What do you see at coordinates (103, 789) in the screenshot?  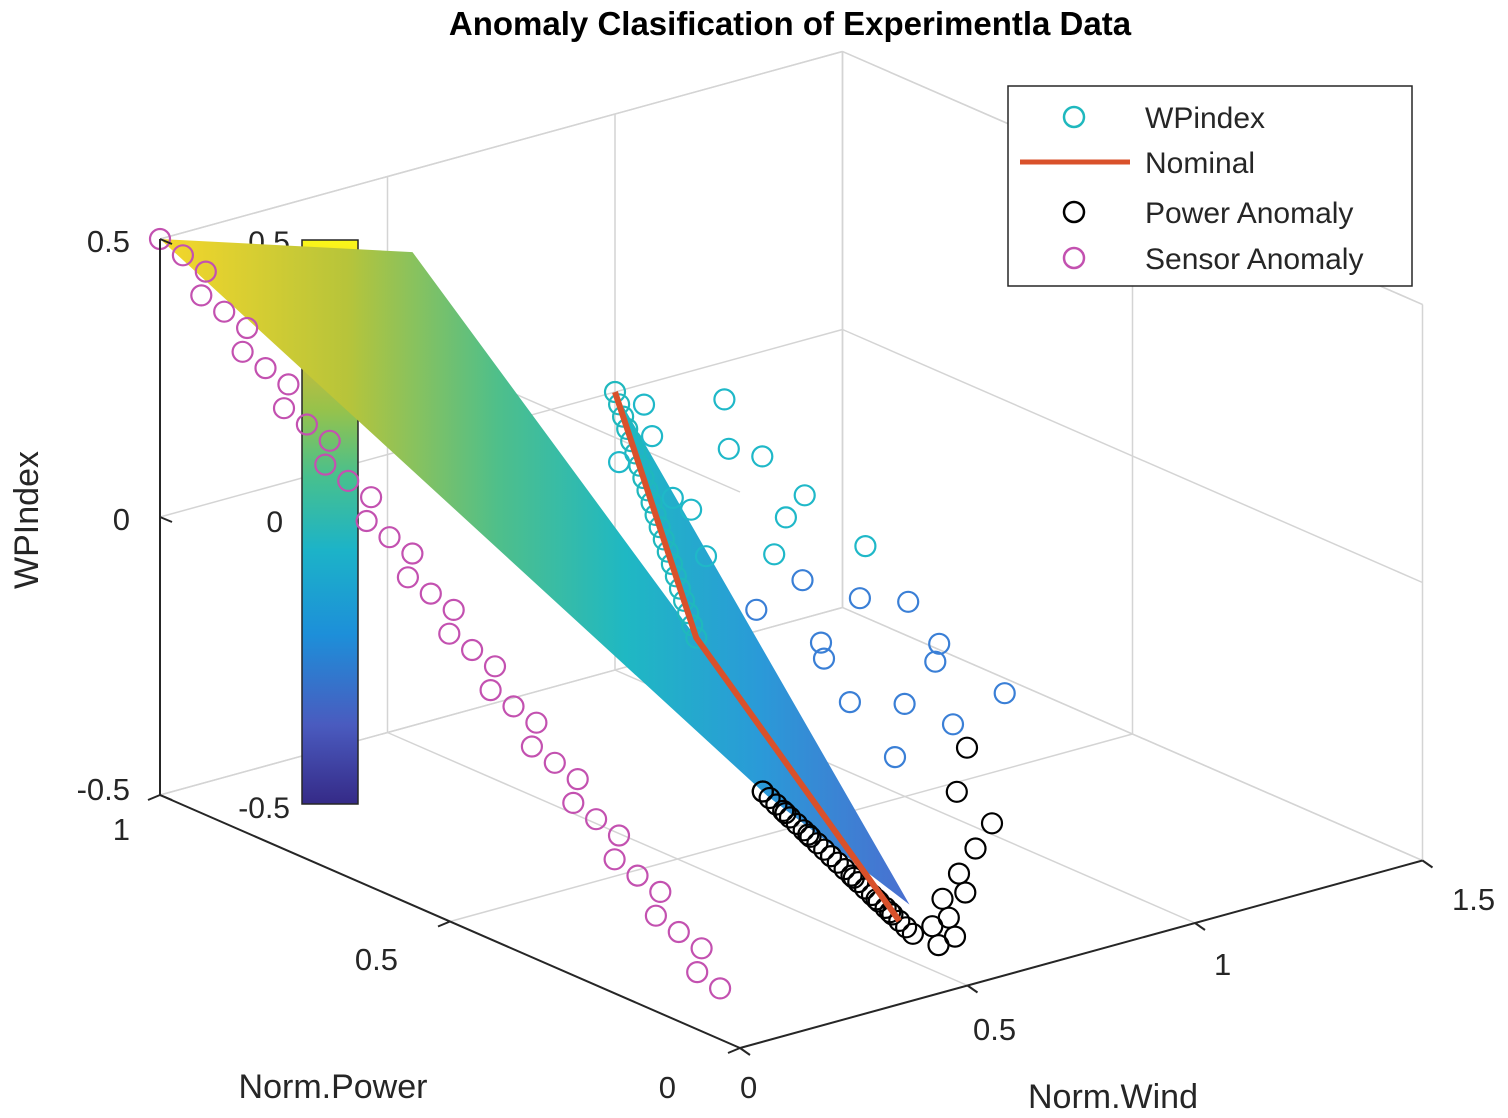 I see `z-tick-label: -0.5` at bounding box center [103, 789].